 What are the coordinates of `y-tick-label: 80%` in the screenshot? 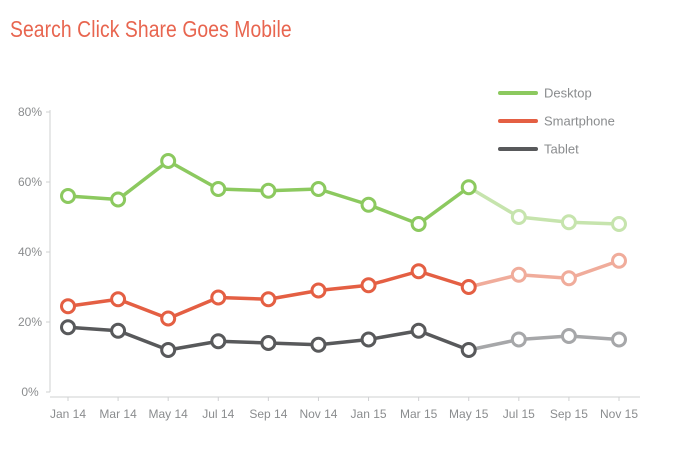 It's located at (30, 112).